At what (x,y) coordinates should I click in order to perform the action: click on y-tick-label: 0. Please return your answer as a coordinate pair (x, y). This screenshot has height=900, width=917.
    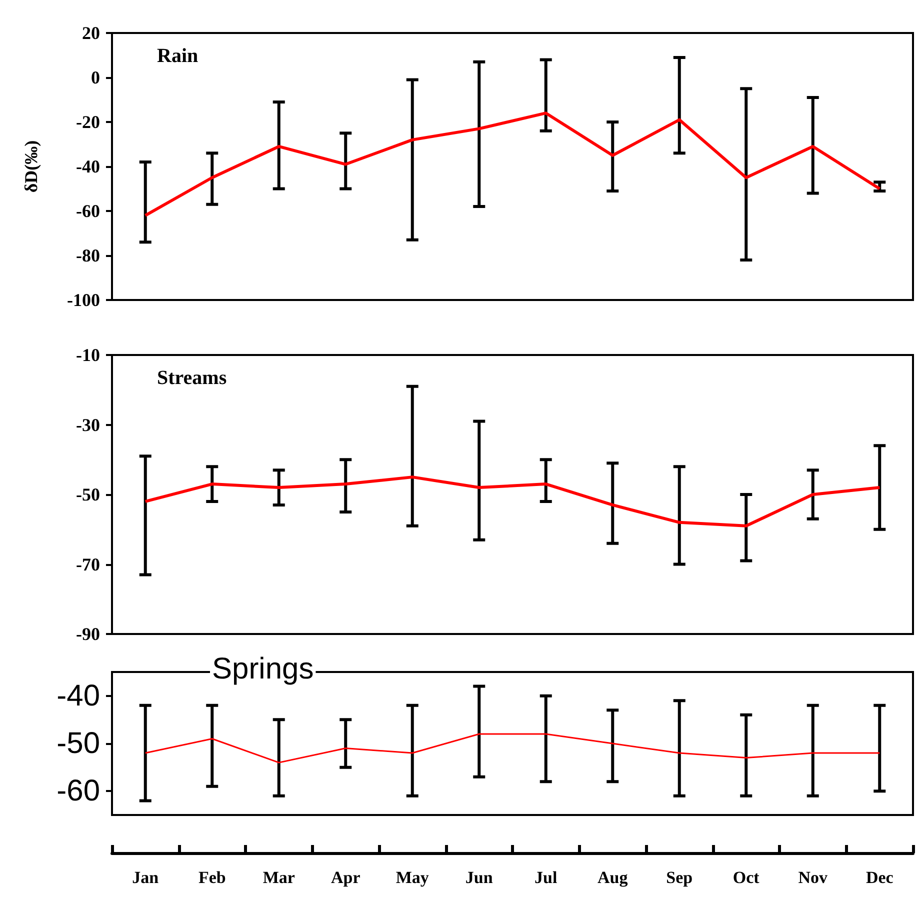
    Looking at the image, I should click on (95, 78).